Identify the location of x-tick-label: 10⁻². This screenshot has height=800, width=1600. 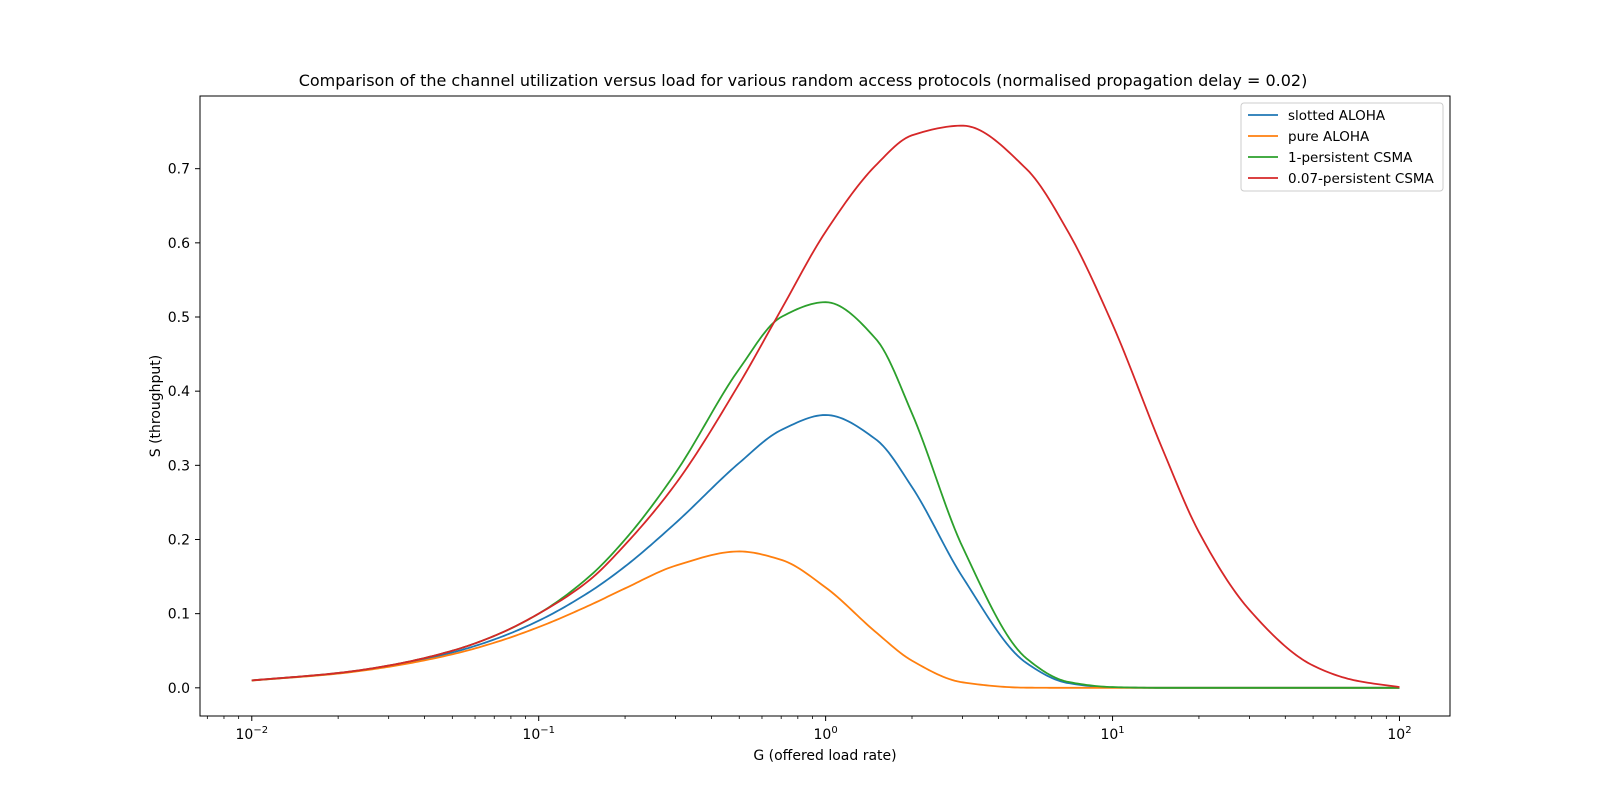
(251, 734).